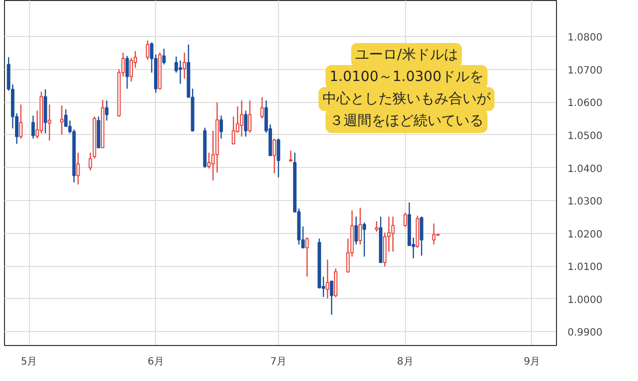 This screenshot has height=381, width=638. I want to click on y-tick-label: 1.0100, so click(585, 268).